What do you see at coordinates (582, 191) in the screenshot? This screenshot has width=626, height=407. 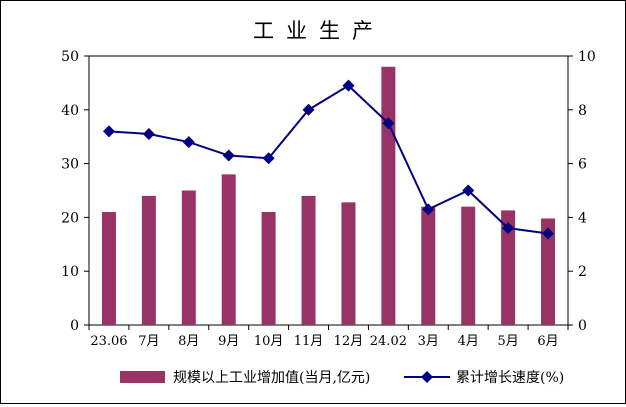 I see `right-axis: 0 2 4 6 8 10` at bounding box center [582, 191].